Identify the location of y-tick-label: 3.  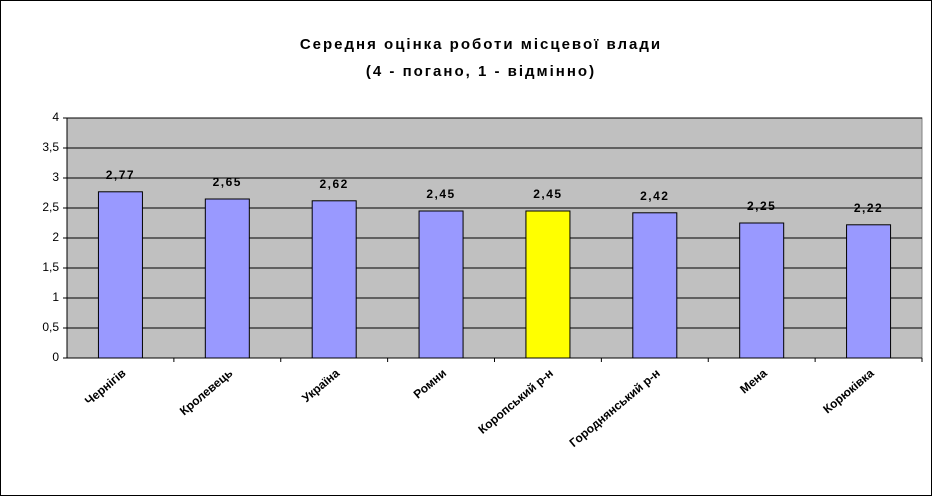
(55, 177).